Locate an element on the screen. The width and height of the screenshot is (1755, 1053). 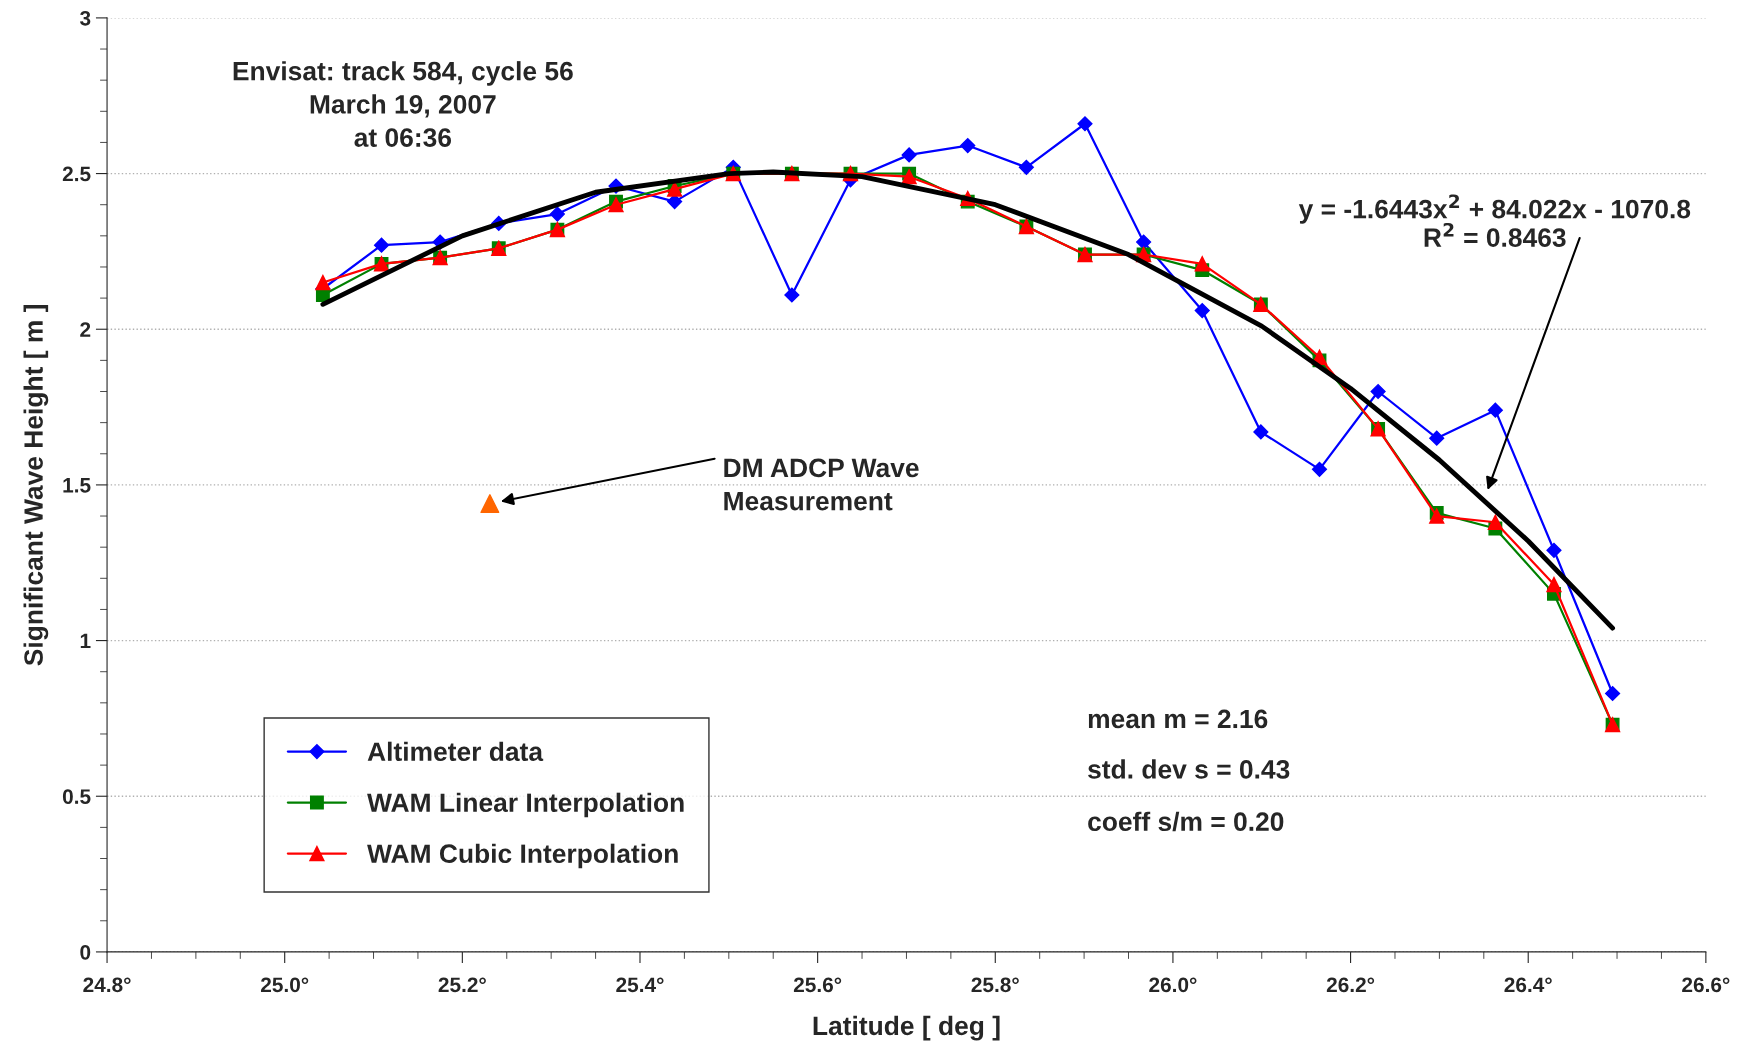
annotation: std. dev s = 0.43 is located at coordinates (1189, 769).